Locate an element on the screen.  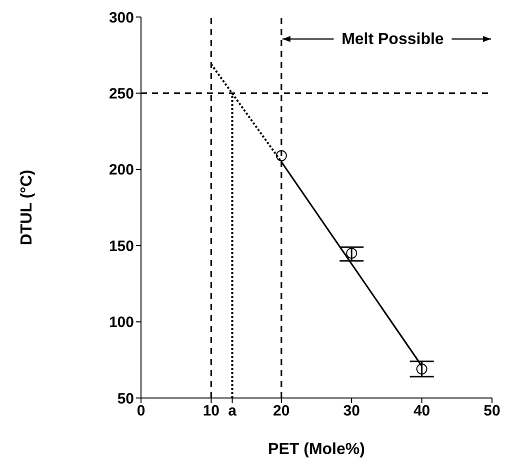
x-tick-label: a is located at coordinates (233, 411).